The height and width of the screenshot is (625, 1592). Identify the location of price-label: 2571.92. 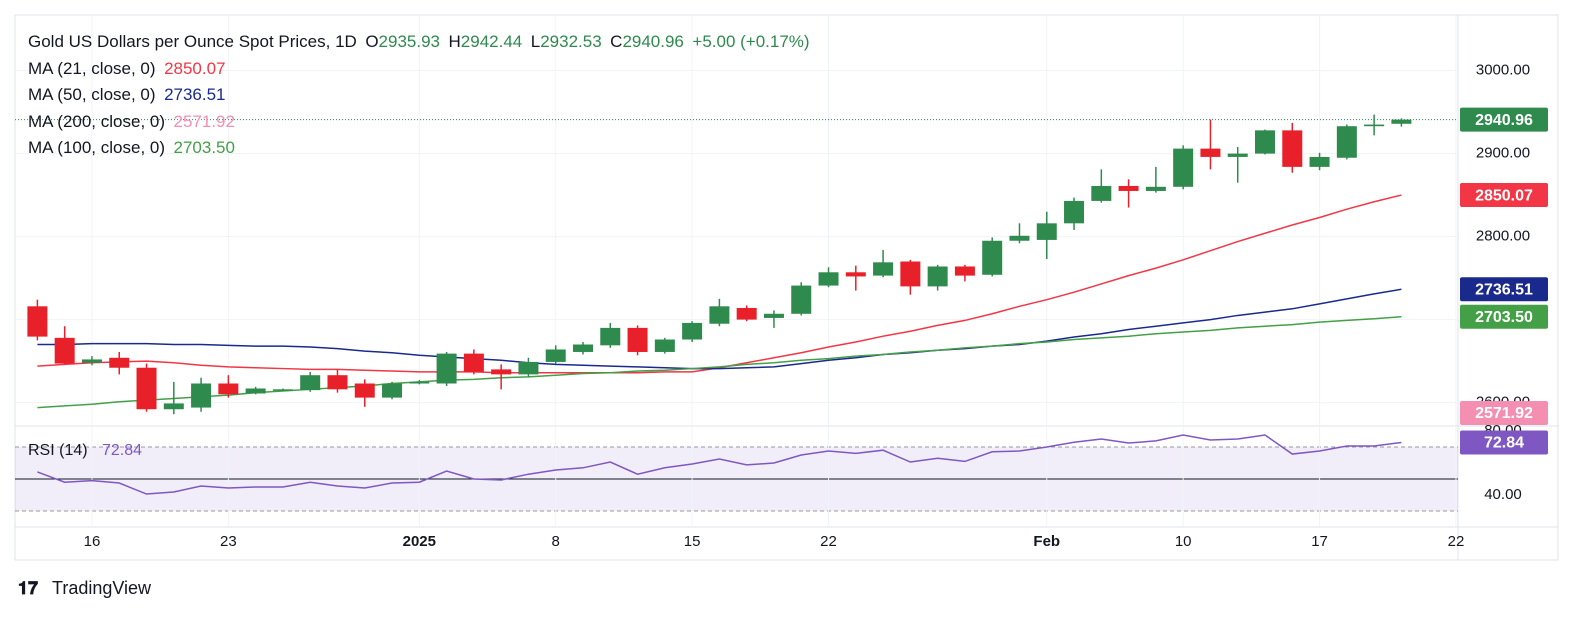
(1504, 413).